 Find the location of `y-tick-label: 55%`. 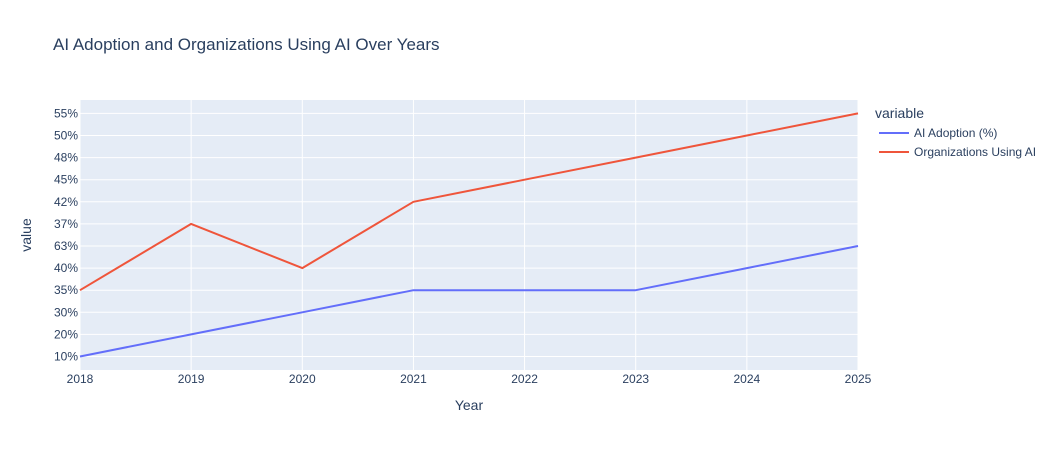

y-tick-label: 55% is located at coordinates (66, 113).